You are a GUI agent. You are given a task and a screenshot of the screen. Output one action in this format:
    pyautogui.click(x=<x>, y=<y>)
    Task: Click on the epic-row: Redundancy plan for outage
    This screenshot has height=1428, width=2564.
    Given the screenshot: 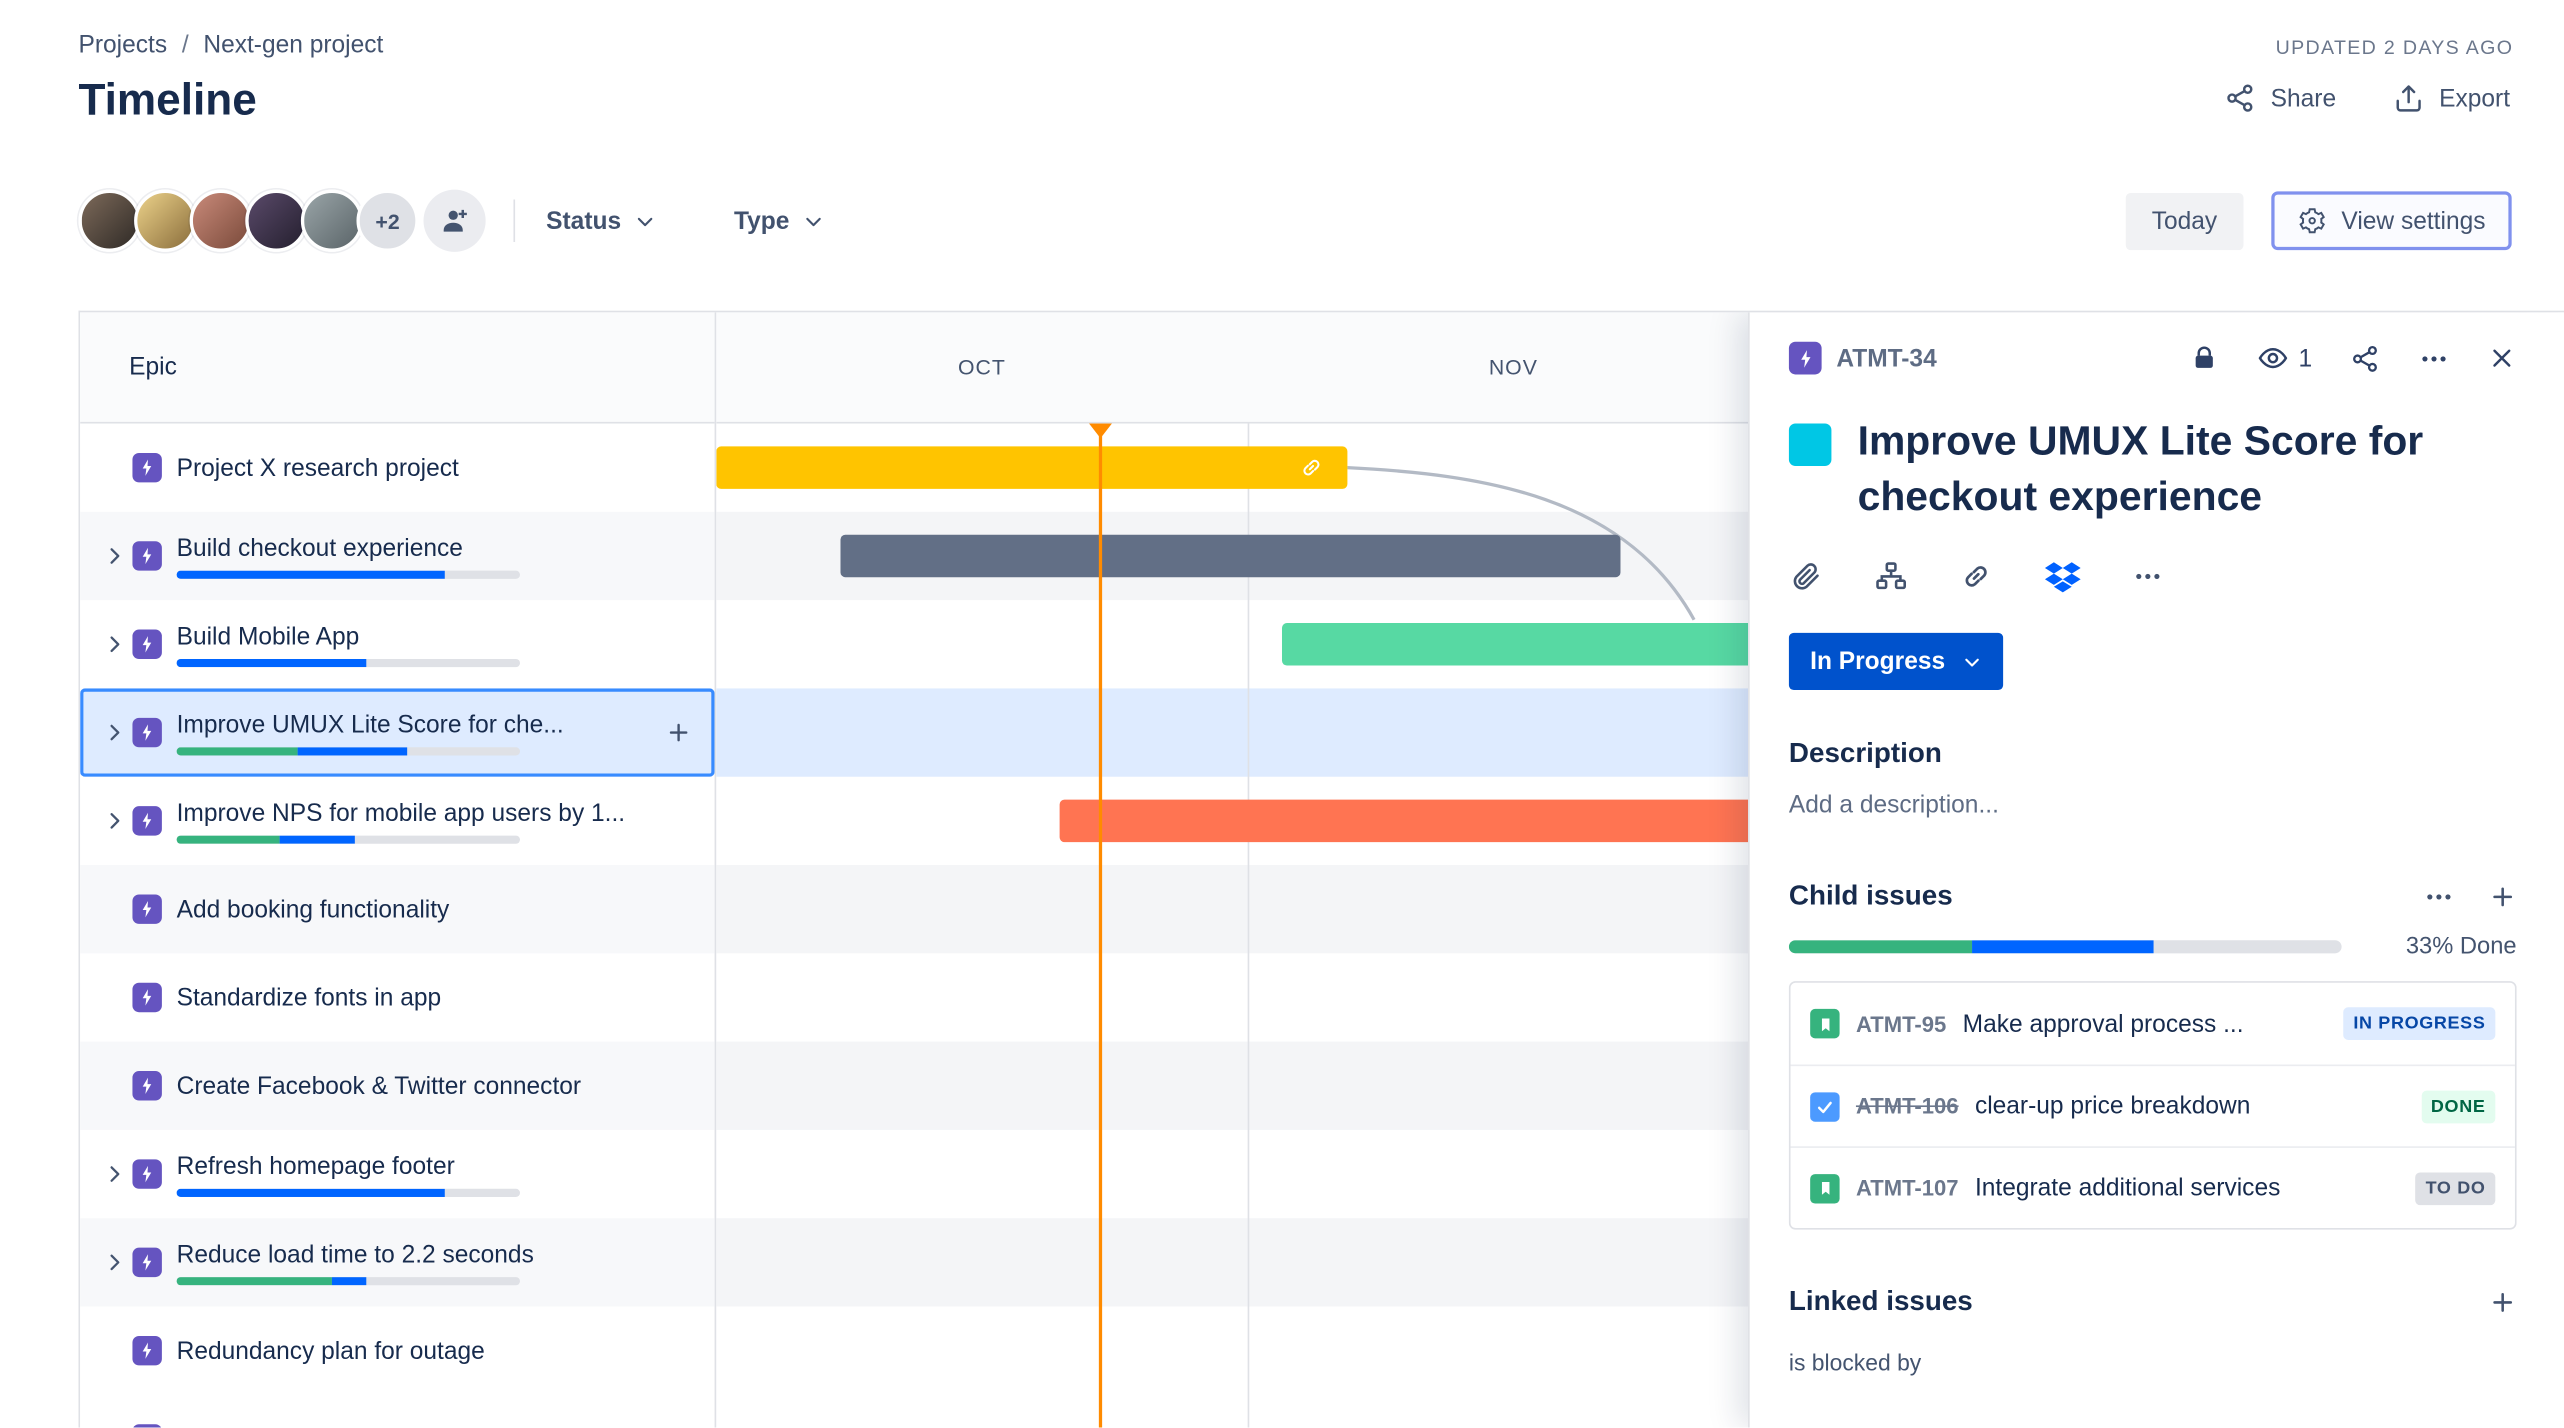 What is the action you would take?
    pyautogui.click(x=397, y=1351)
    